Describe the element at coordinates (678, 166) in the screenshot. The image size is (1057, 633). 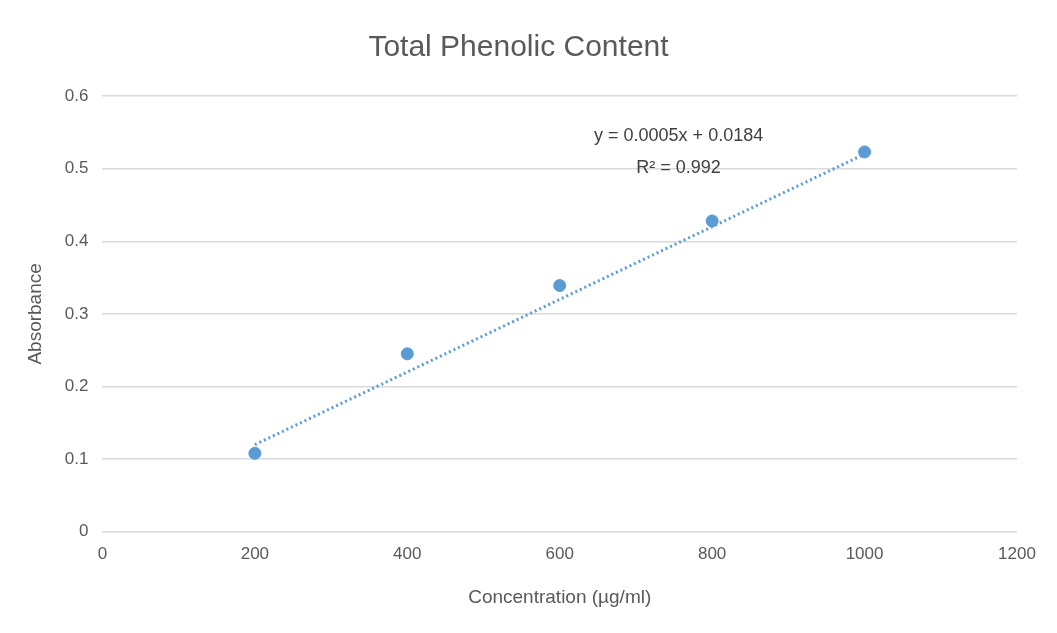
I see `annotation: R² = 0.992` at that location.